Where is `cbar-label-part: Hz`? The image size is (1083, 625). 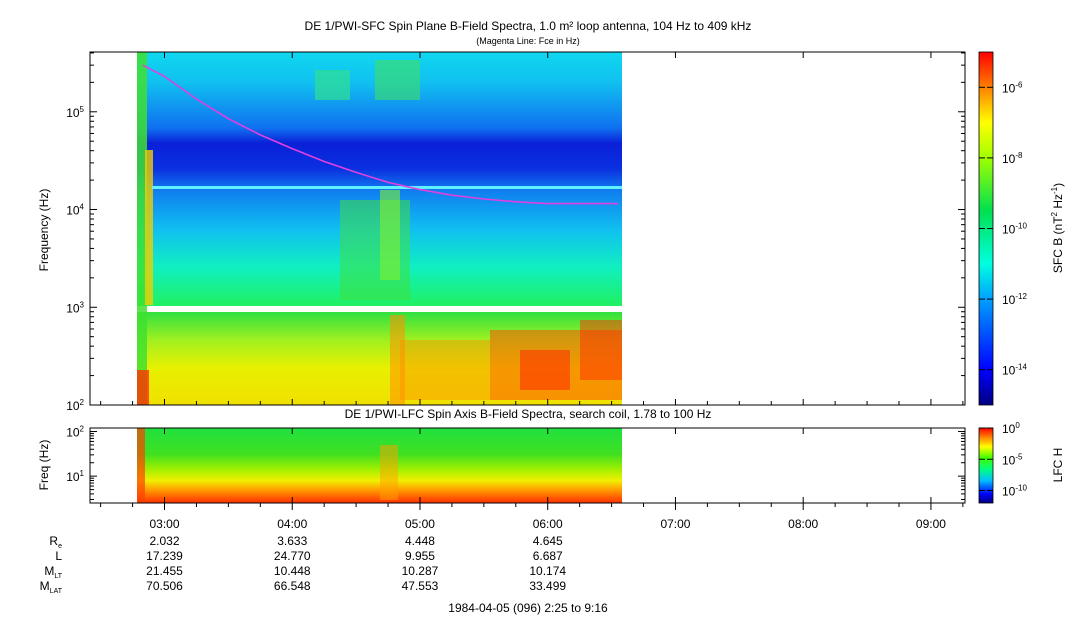
cbar-label-part: Hz is located at coordinates (1058, 203).